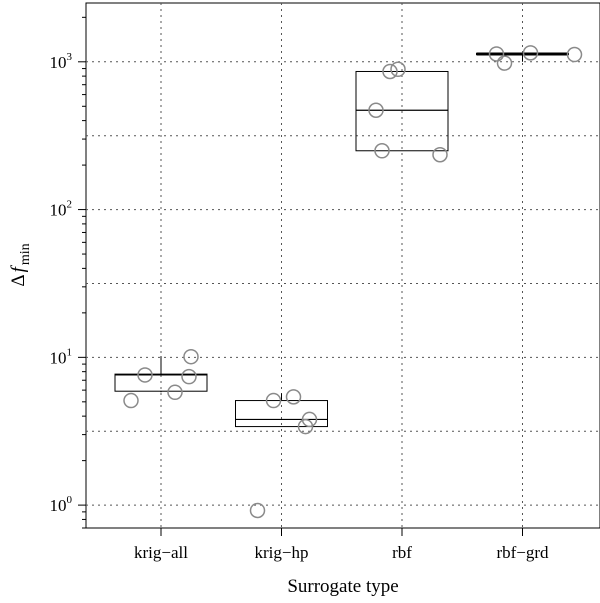  What do you see at coordinates (522, 552) in the screenshot?
I see `x-tick-label: rbf−grd` at bounding box center [522, 552].